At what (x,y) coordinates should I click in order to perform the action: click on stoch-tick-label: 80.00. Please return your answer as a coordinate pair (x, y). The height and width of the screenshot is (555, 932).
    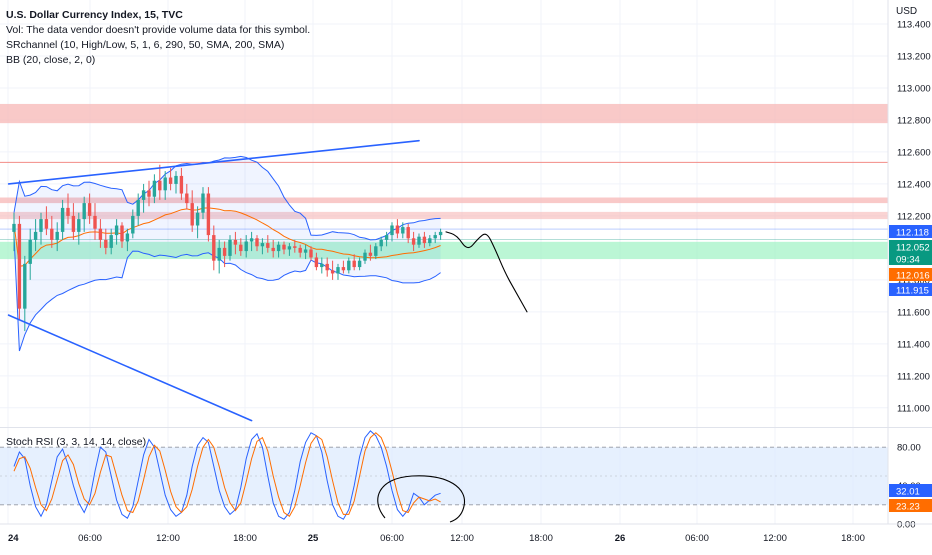
    Looking at the image, I should click on (909, 448).